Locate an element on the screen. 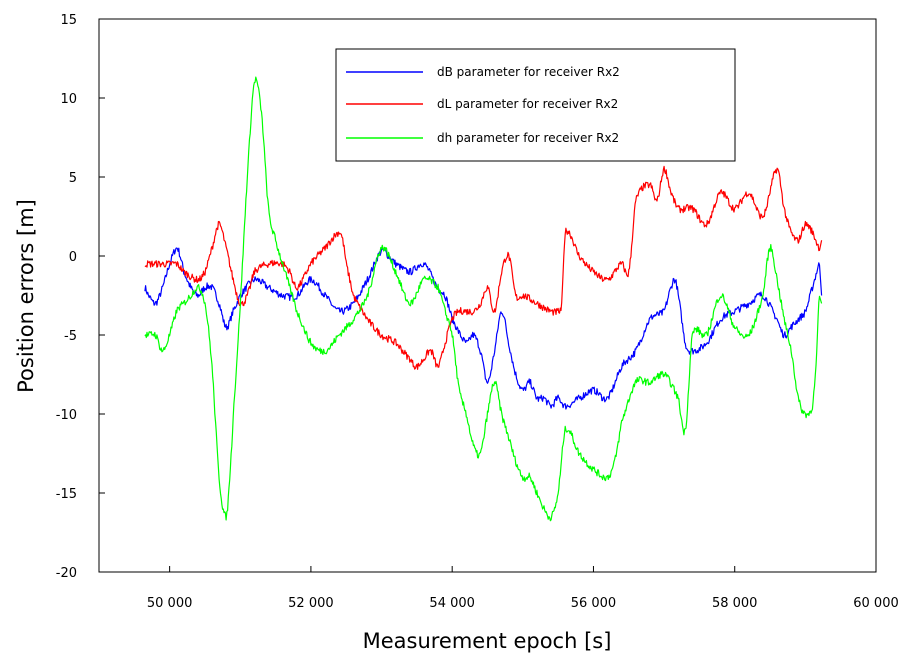  x-tick-label: 60 000 is located at coordinates (876, 603).